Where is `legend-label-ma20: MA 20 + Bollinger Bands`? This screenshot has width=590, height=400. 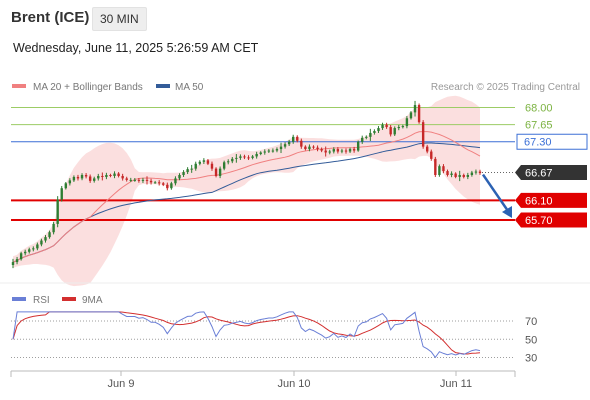 legend-label-ma20: MA 20 + Bollinger Bands is located at coordinates (88, 87).